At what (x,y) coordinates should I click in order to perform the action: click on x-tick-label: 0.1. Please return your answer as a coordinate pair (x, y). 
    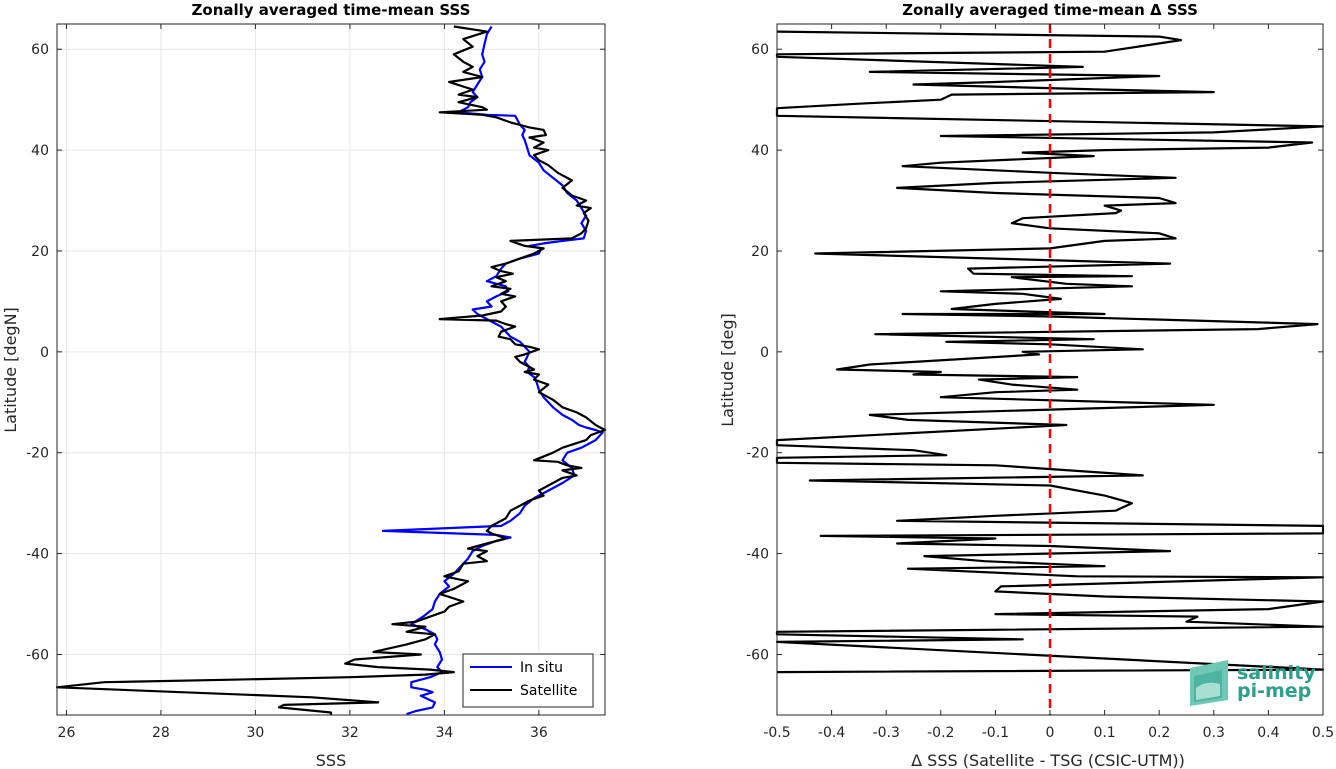
    Looking at the image, I should click on (1104, 733).